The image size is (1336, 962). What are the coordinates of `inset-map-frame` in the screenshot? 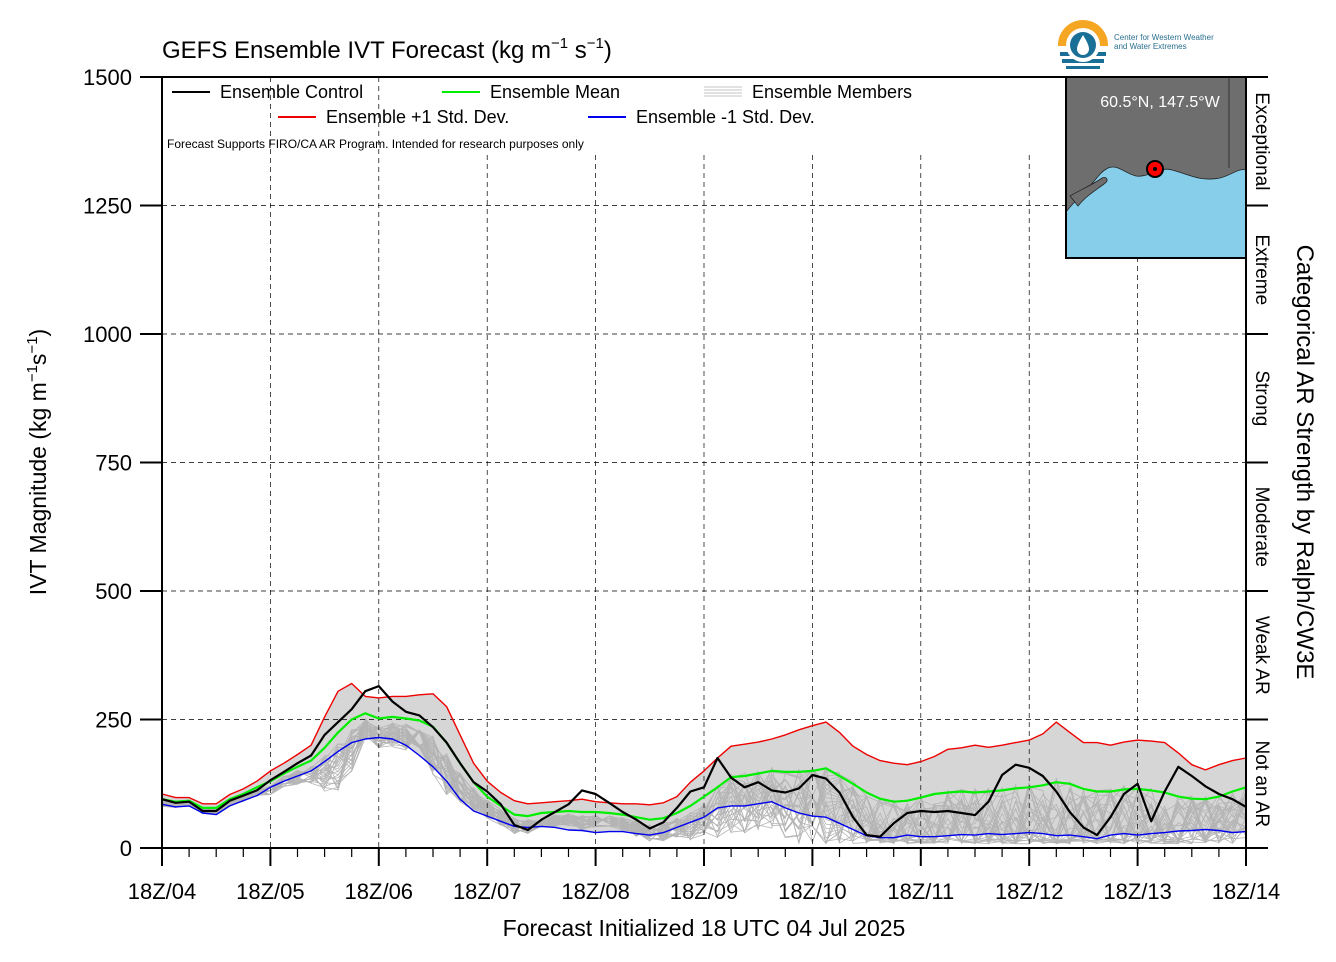 It's located at (1156, 167).